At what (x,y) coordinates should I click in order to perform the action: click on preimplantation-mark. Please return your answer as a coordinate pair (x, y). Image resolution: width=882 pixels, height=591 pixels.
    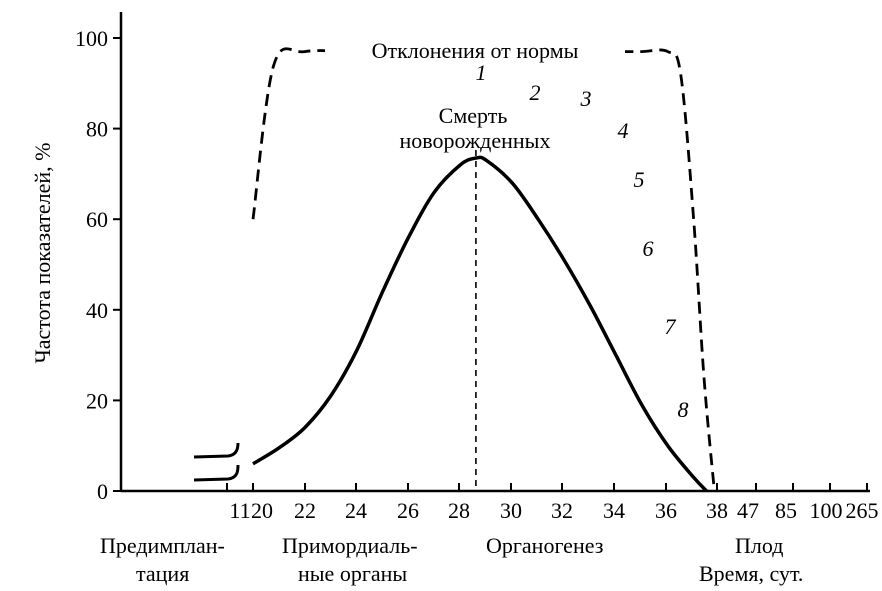
    Looking at the image, I should click on (216, 462).